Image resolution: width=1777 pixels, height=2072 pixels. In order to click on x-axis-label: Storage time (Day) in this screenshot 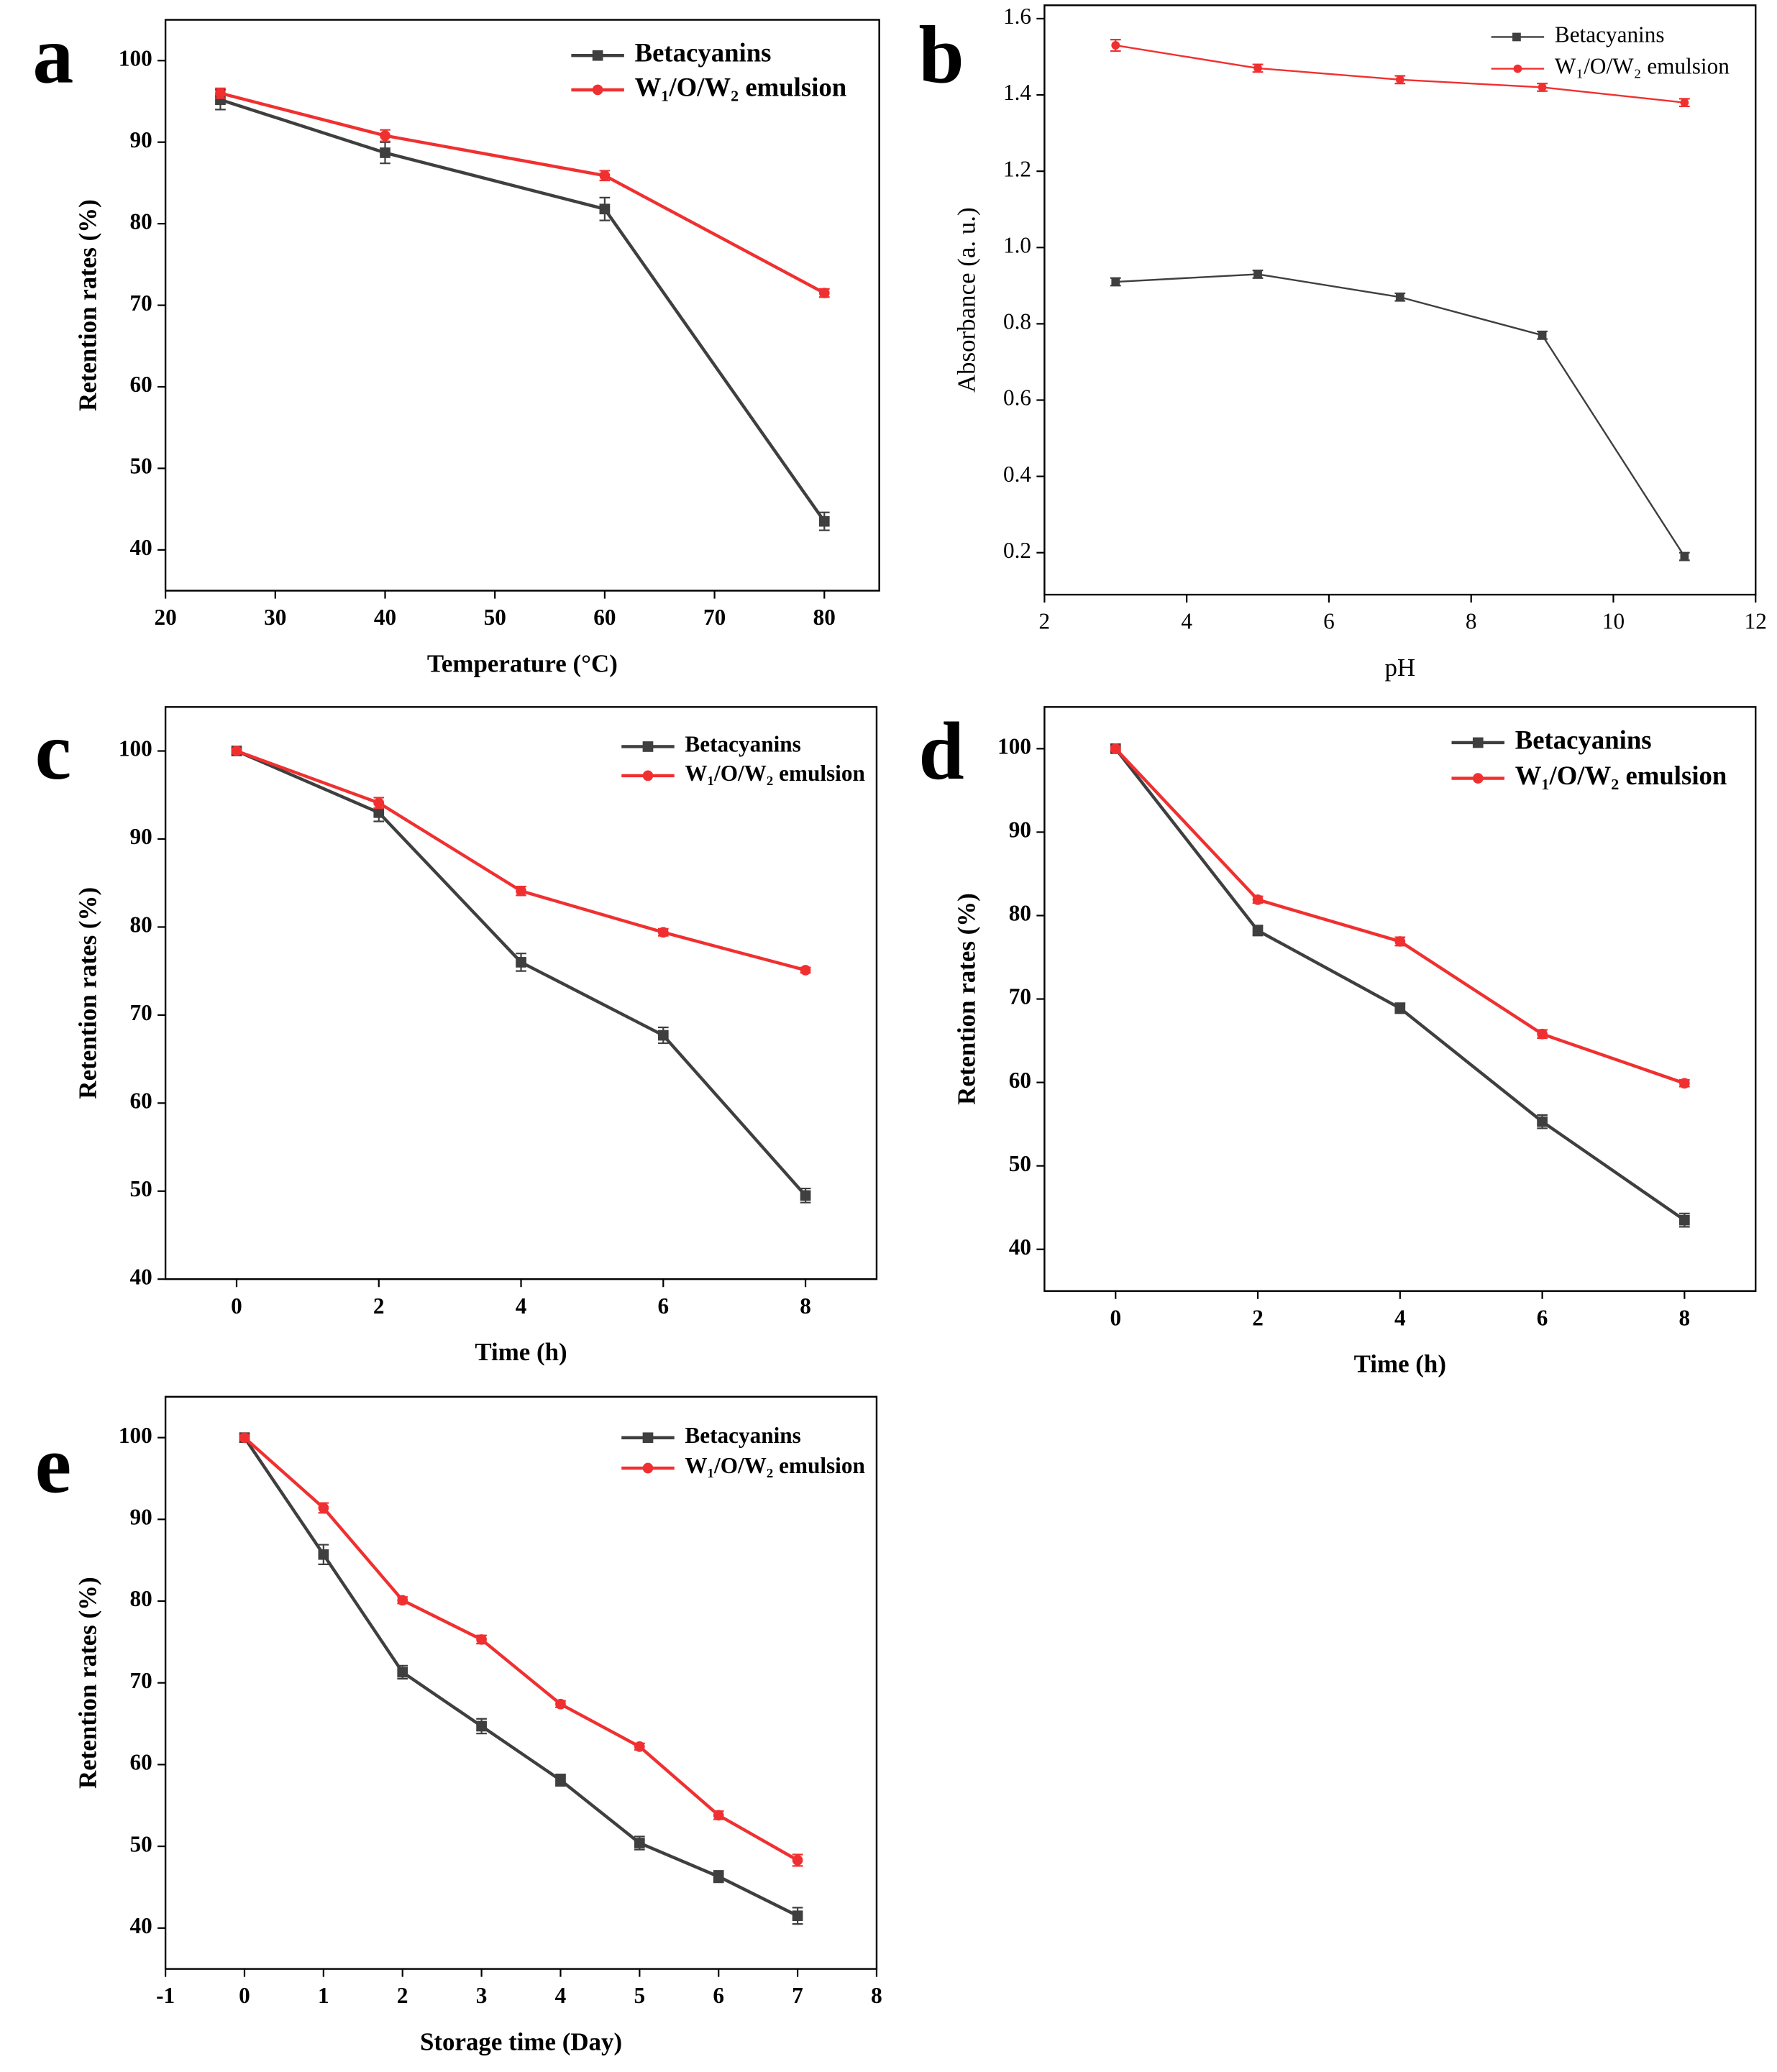, I will do `click(521, 2041)`.